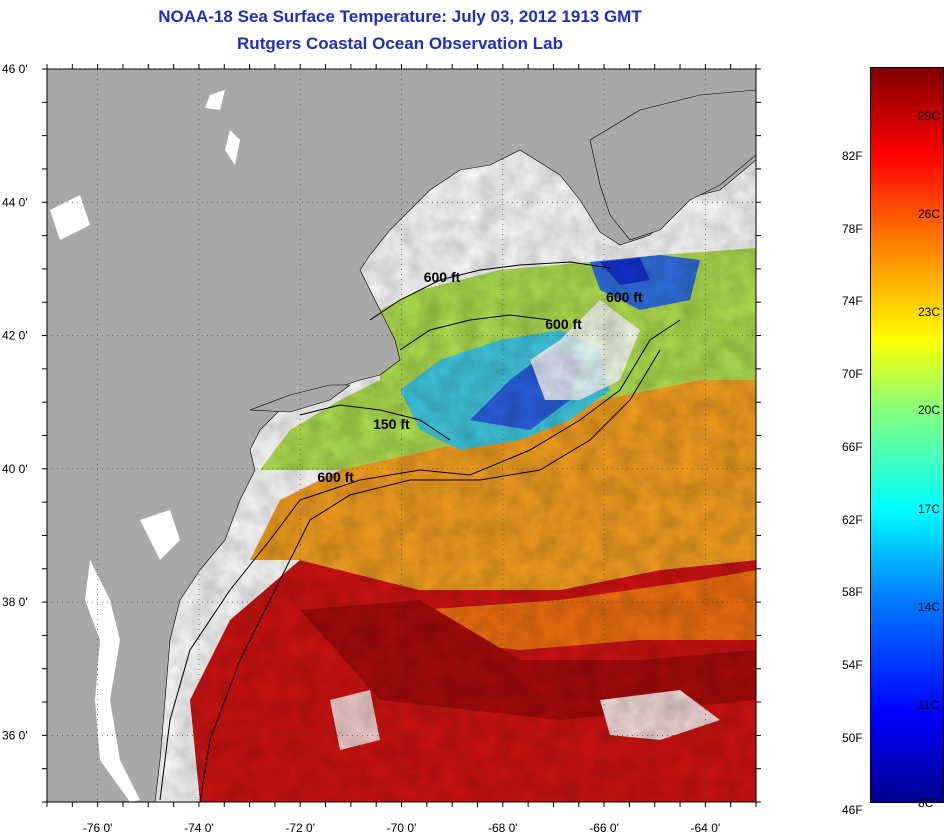  I want to click on colorbar-c-label: 17C, so click(929, 508).